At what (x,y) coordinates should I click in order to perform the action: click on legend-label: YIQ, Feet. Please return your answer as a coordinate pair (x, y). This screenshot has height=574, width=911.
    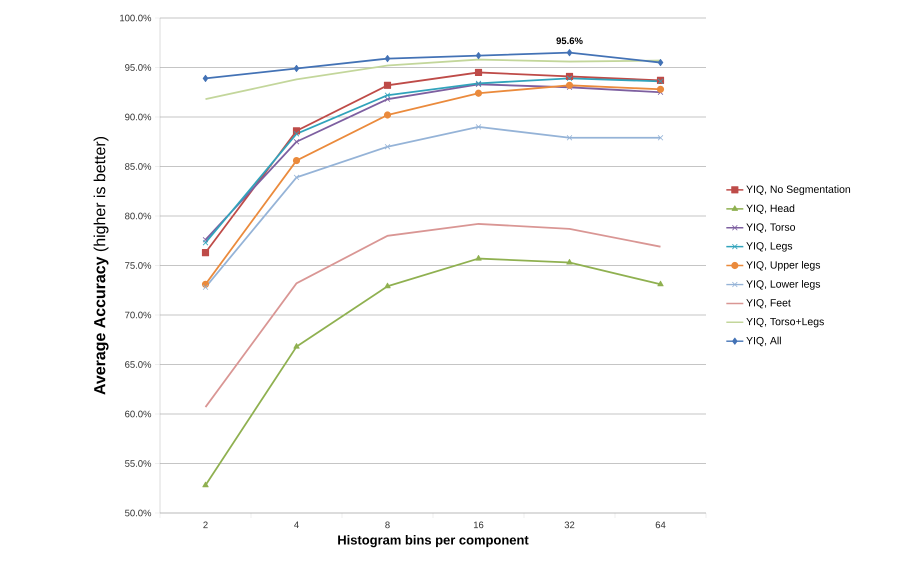
    Looking at the image, I should click on (768, 303).